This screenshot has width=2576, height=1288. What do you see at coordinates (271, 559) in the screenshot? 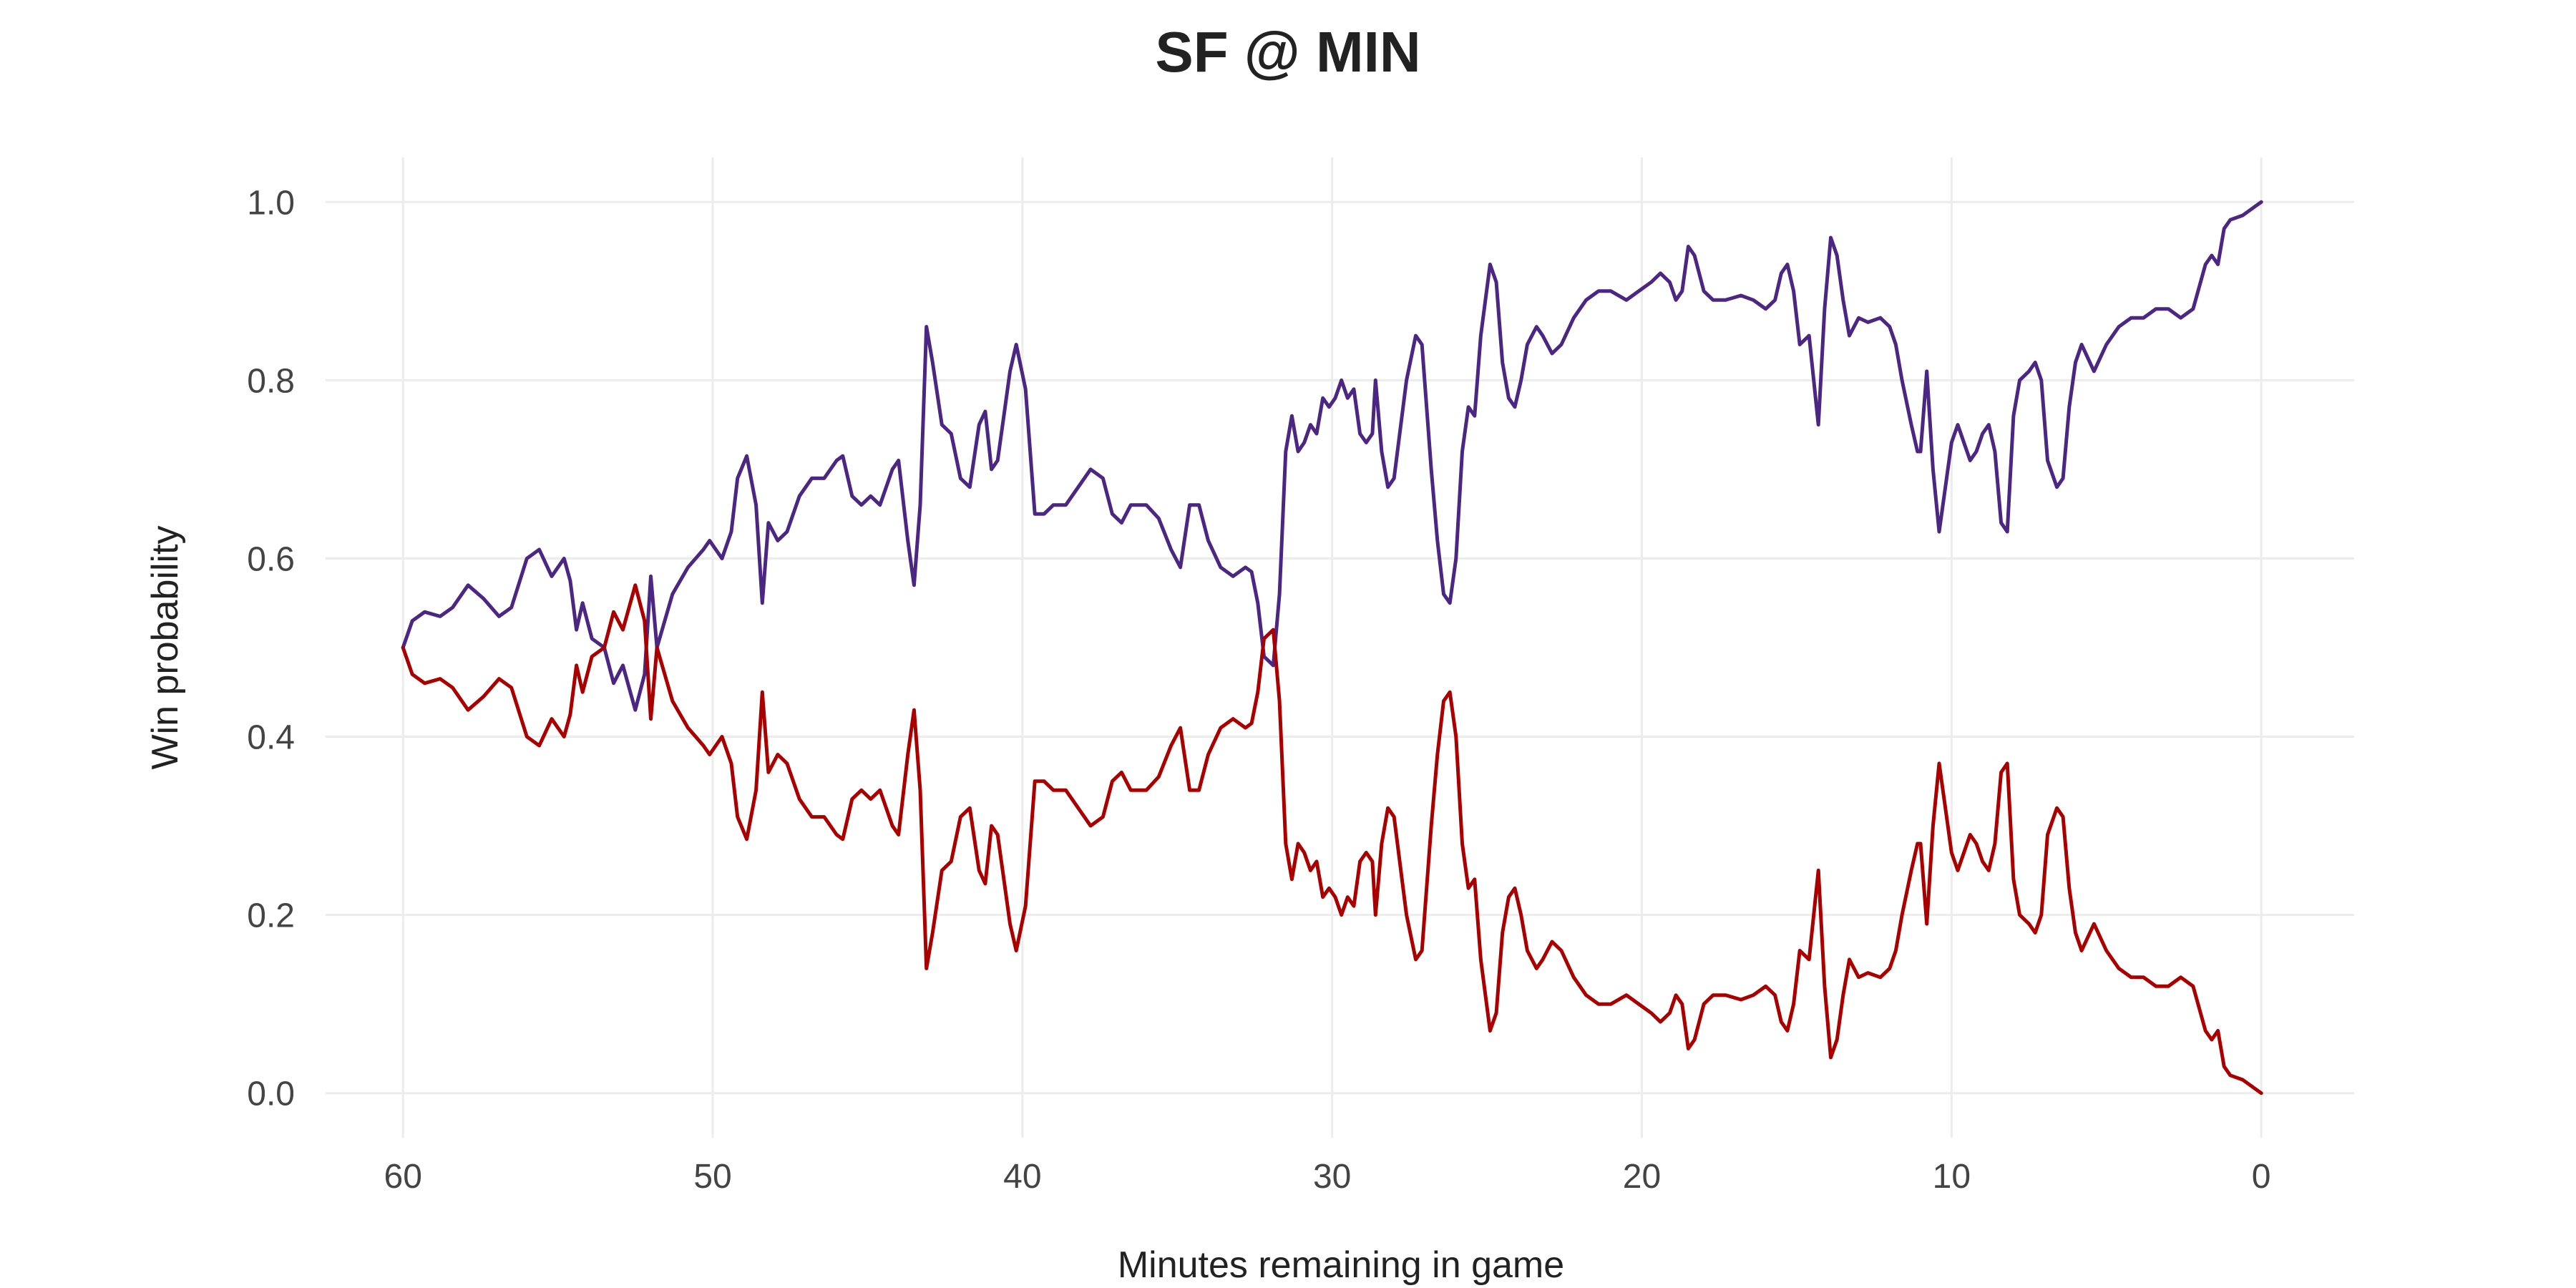
I see `y-tick-label: 0.6` at bounding box center [271, 559].